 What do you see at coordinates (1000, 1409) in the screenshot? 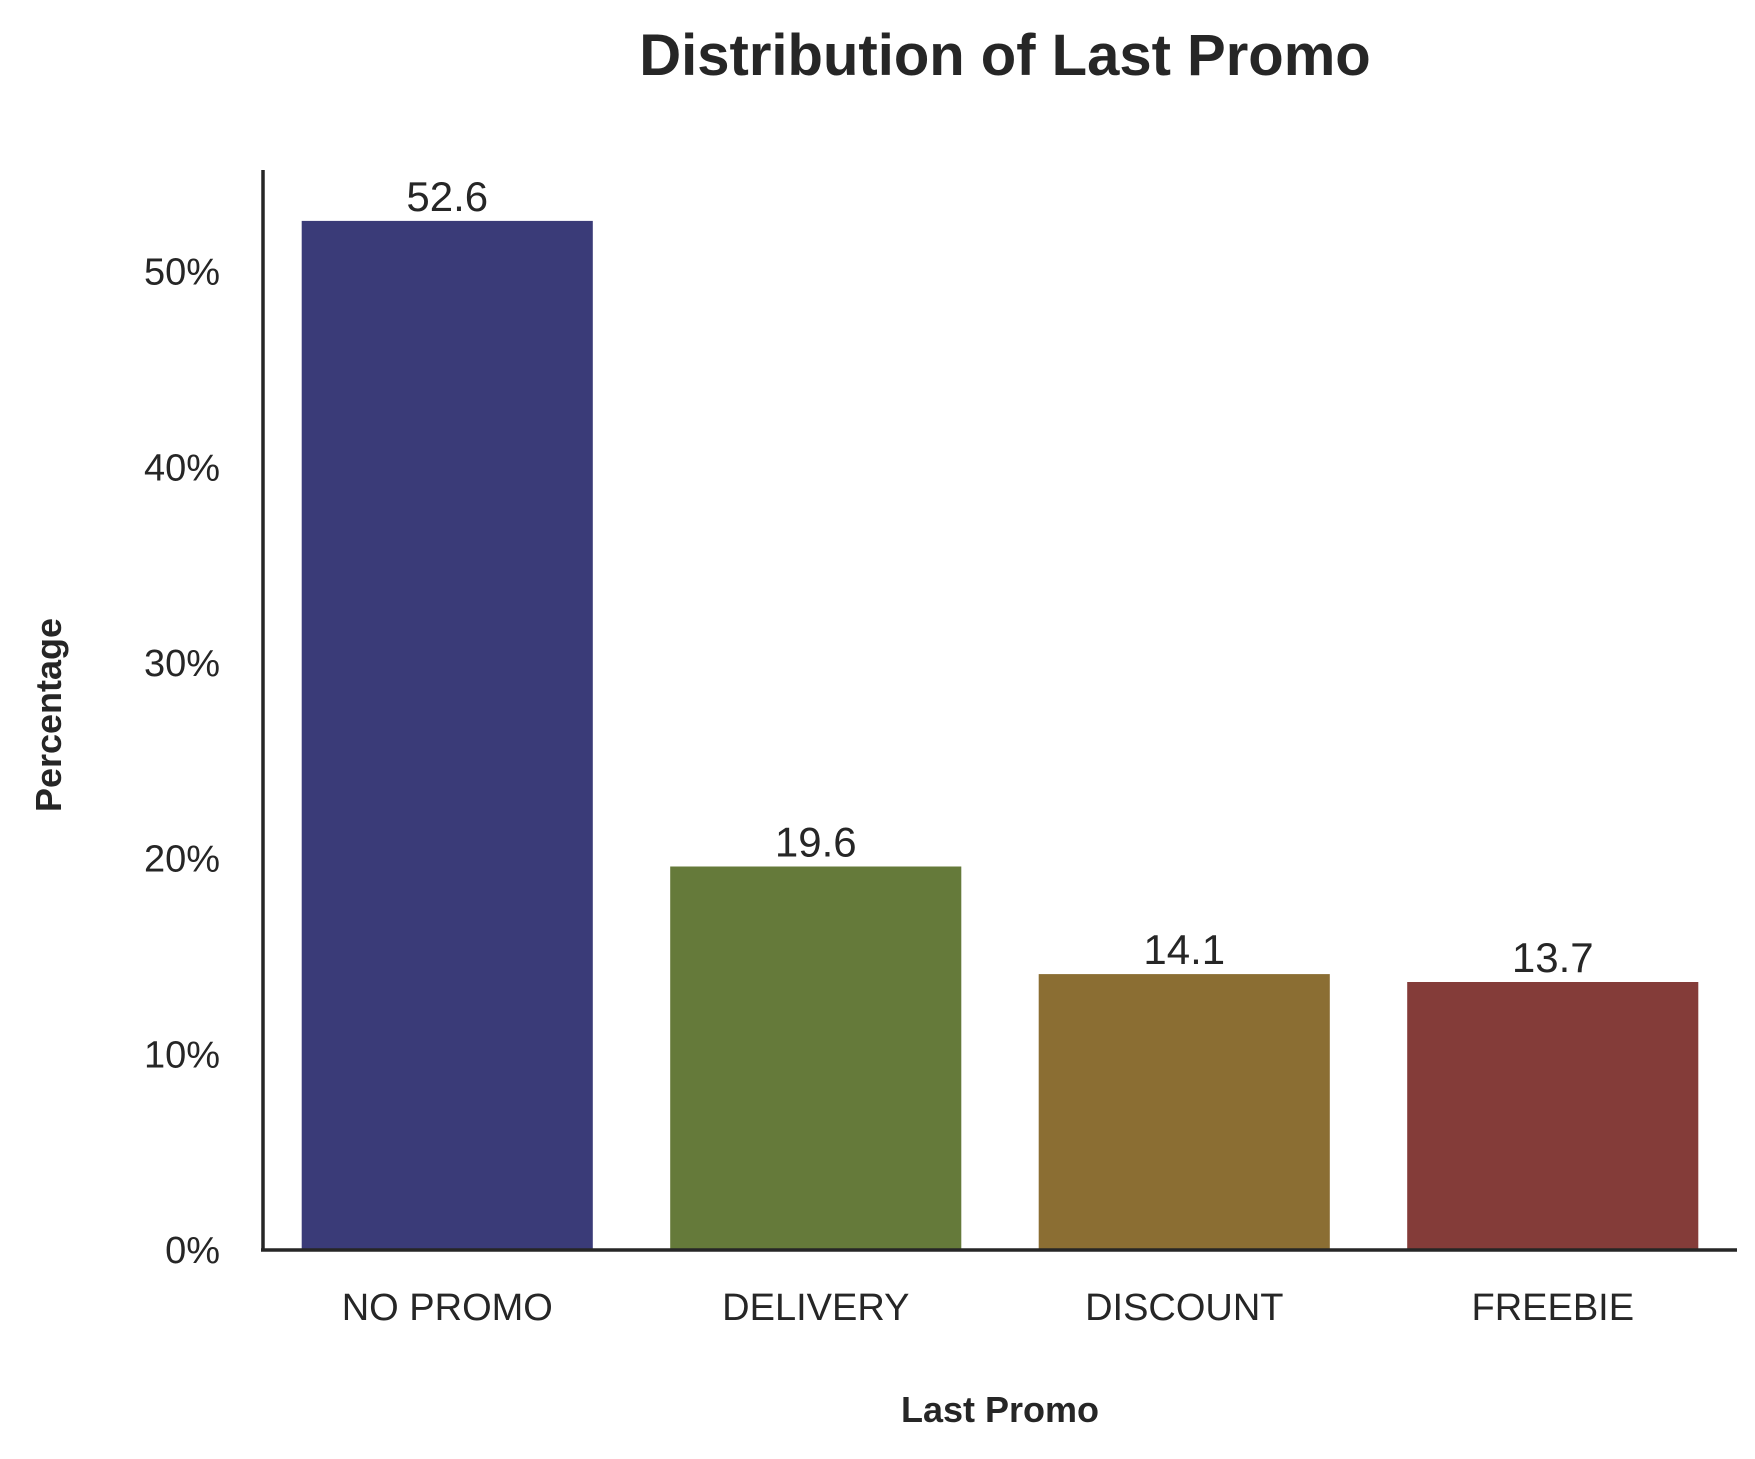
I see `x-axis-label: Last Promo` at bounding box center [1000, 1409].